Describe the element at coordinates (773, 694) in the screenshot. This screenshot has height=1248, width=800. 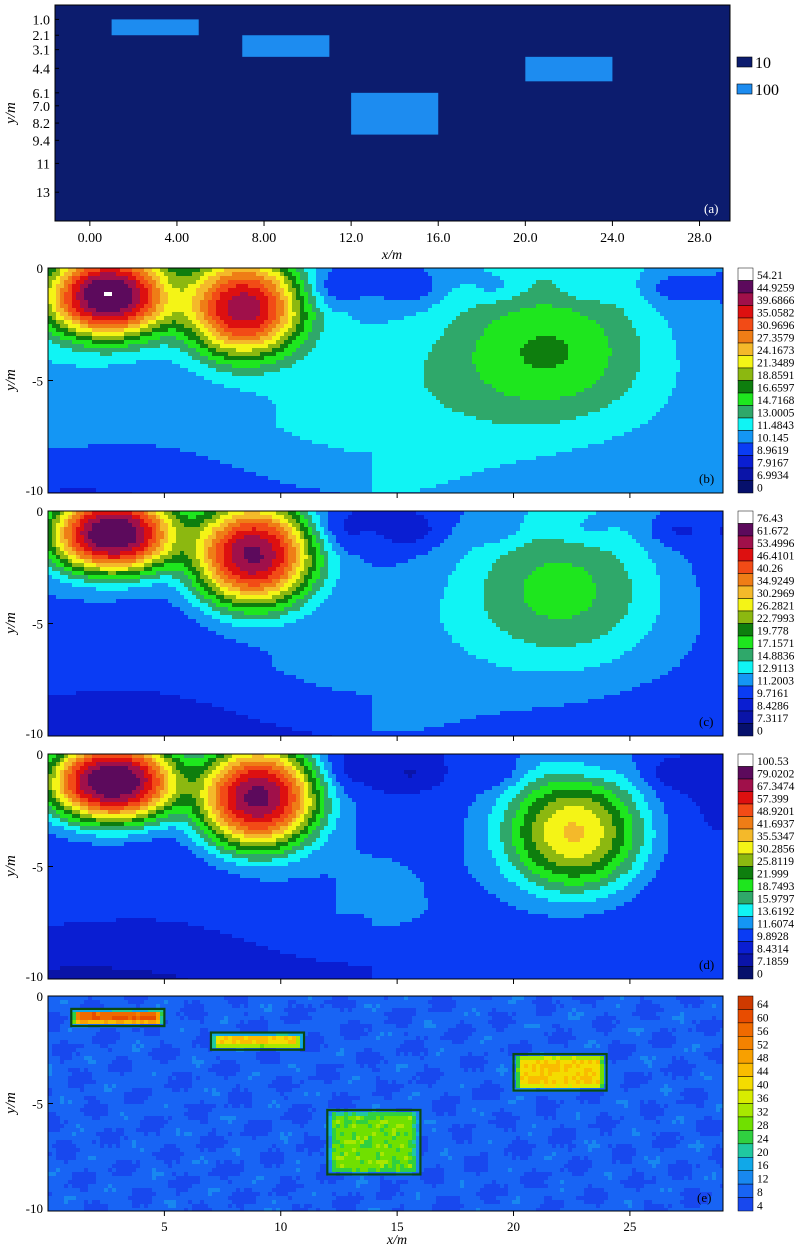
I see `colorbar-label: 9.7161` at that location.